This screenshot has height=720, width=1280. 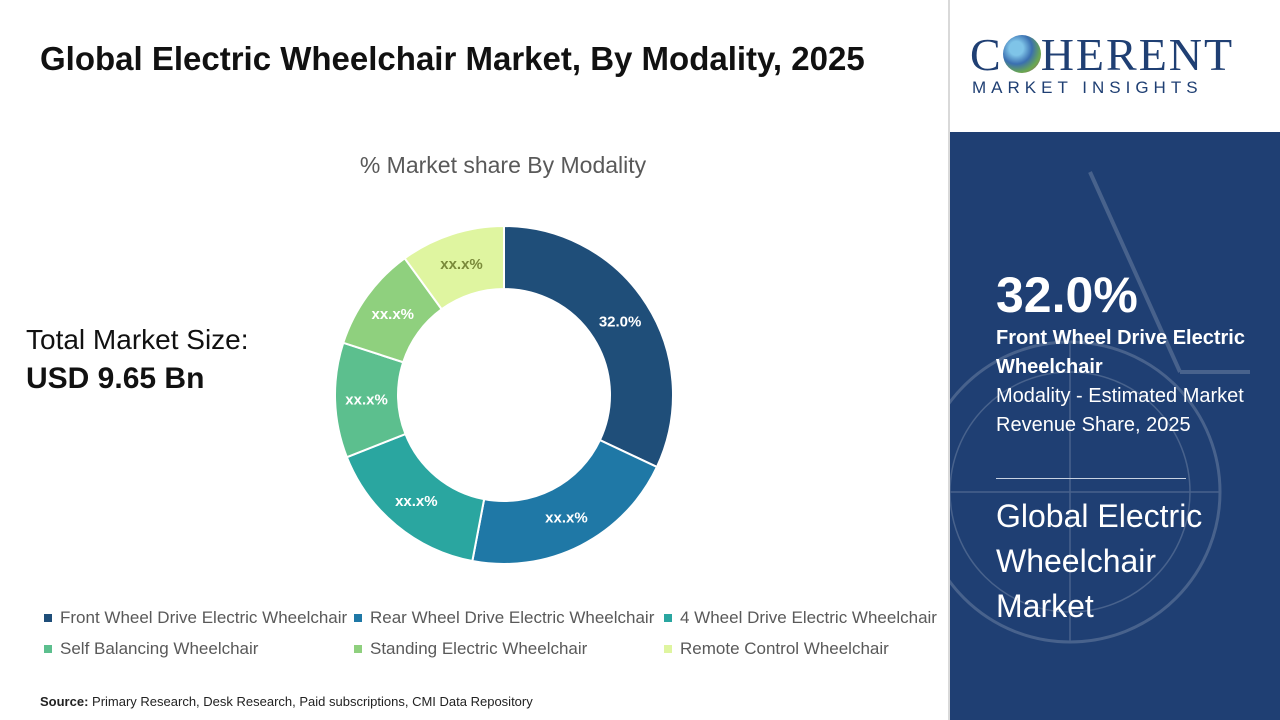 What do you see at coordinates (479, 648) in the screenshot?
I see `legend-label: Standing Electric Wheelchair` at bounding box center [479, 648].